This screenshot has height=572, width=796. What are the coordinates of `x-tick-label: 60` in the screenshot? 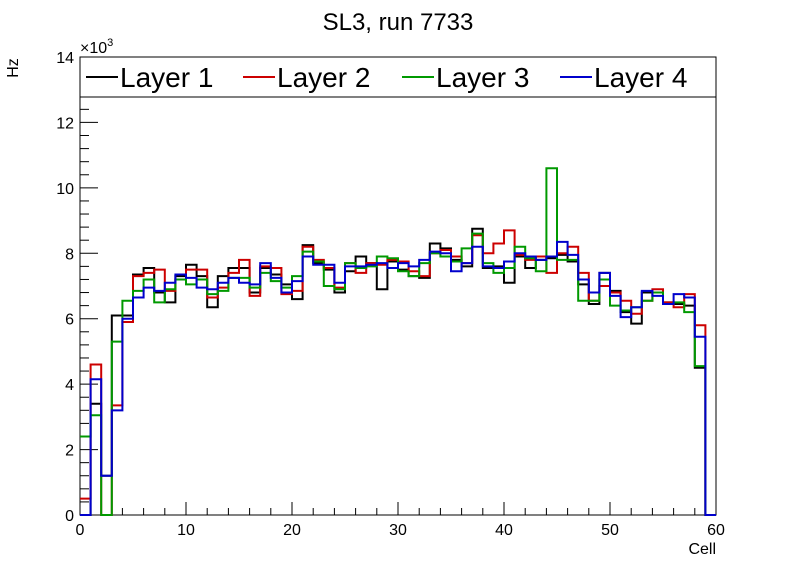 It's located at (716, 530).